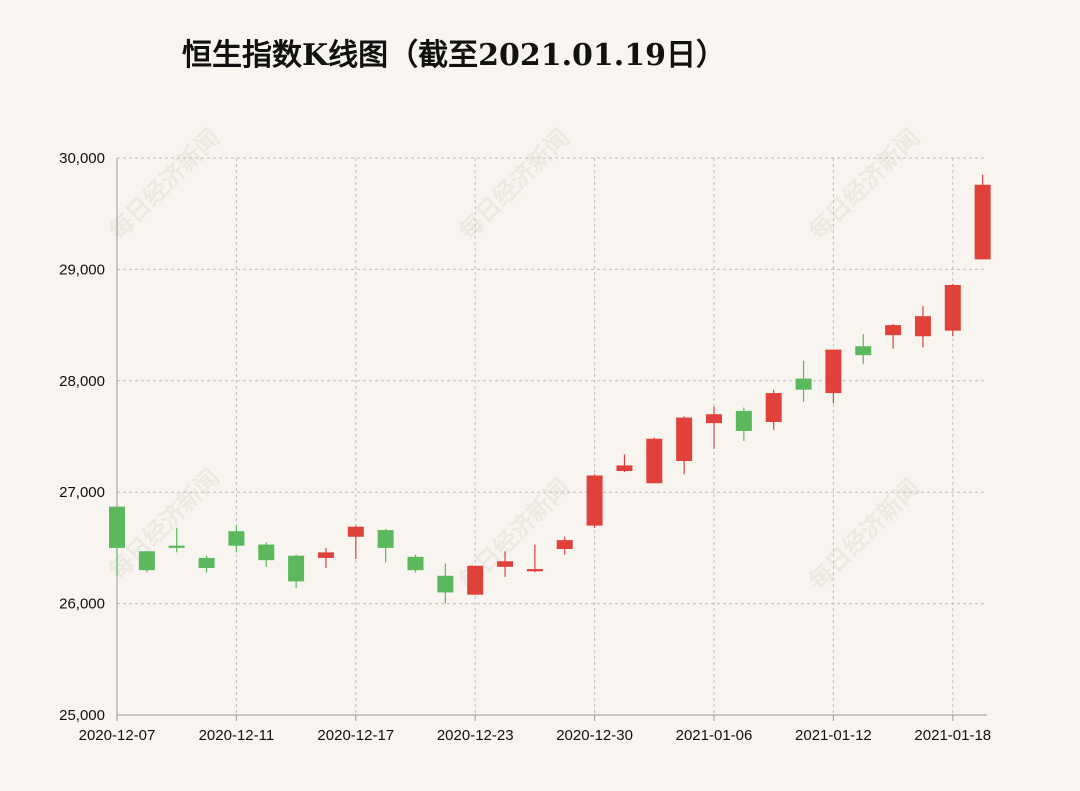 The image size is (1080, 791). I want to click on x-tick-label: 2020-12-23, so click(475, 735).